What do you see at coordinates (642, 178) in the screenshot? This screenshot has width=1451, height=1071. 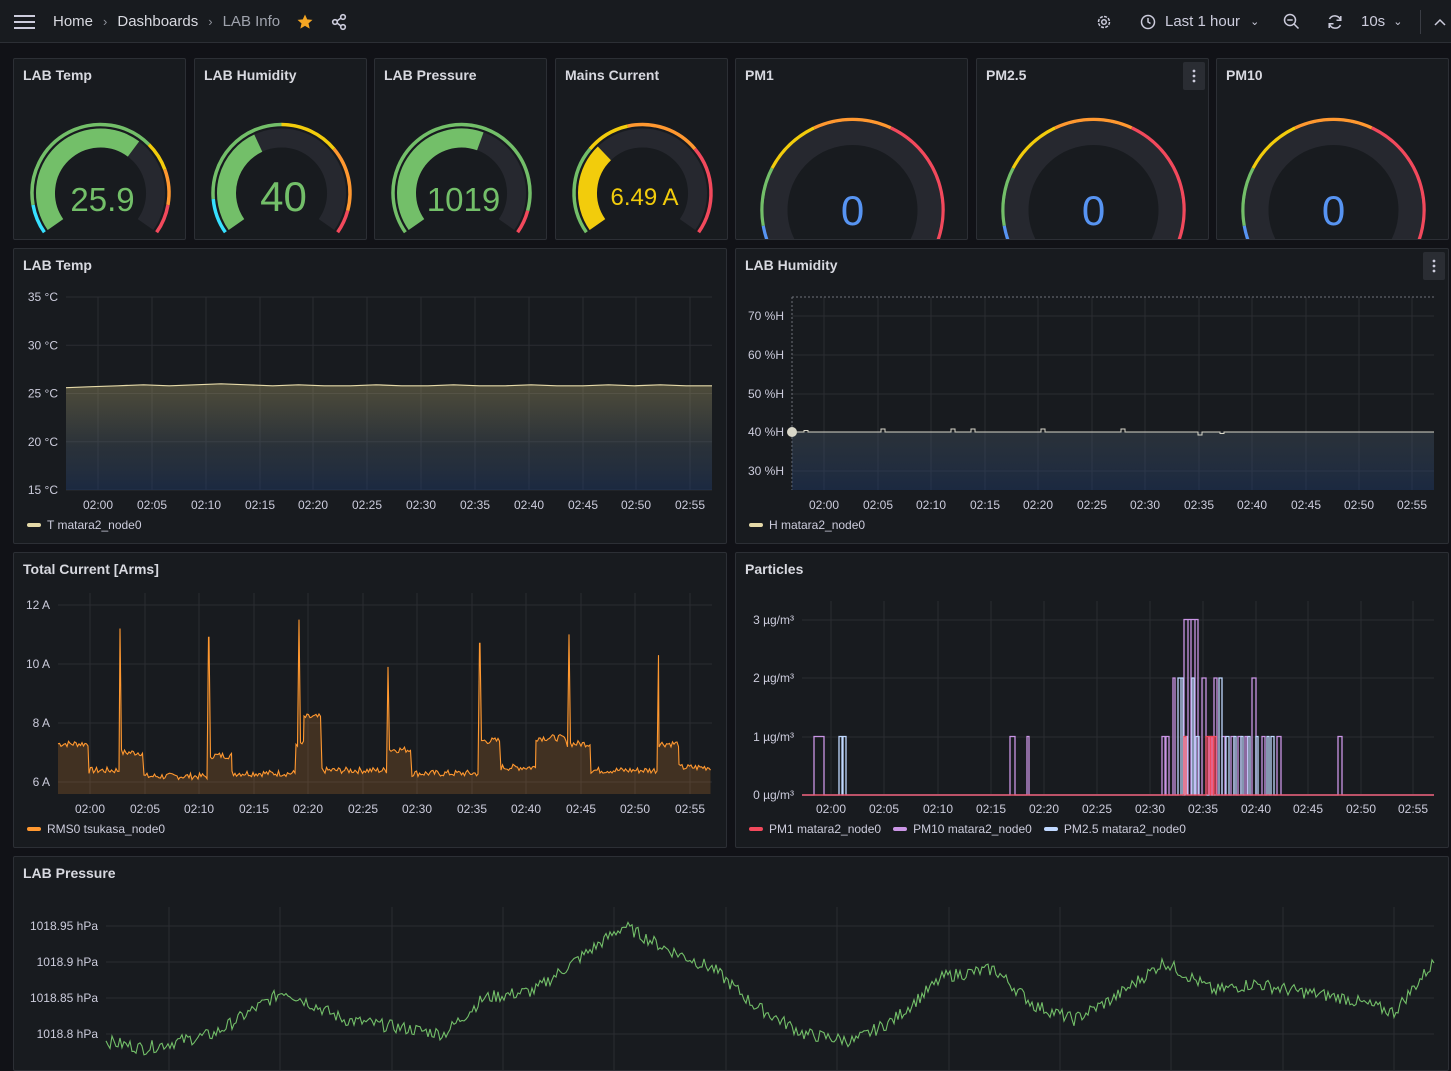 I see `gauge-mains-current: 6.49 A` at bounding box center [642, 178].